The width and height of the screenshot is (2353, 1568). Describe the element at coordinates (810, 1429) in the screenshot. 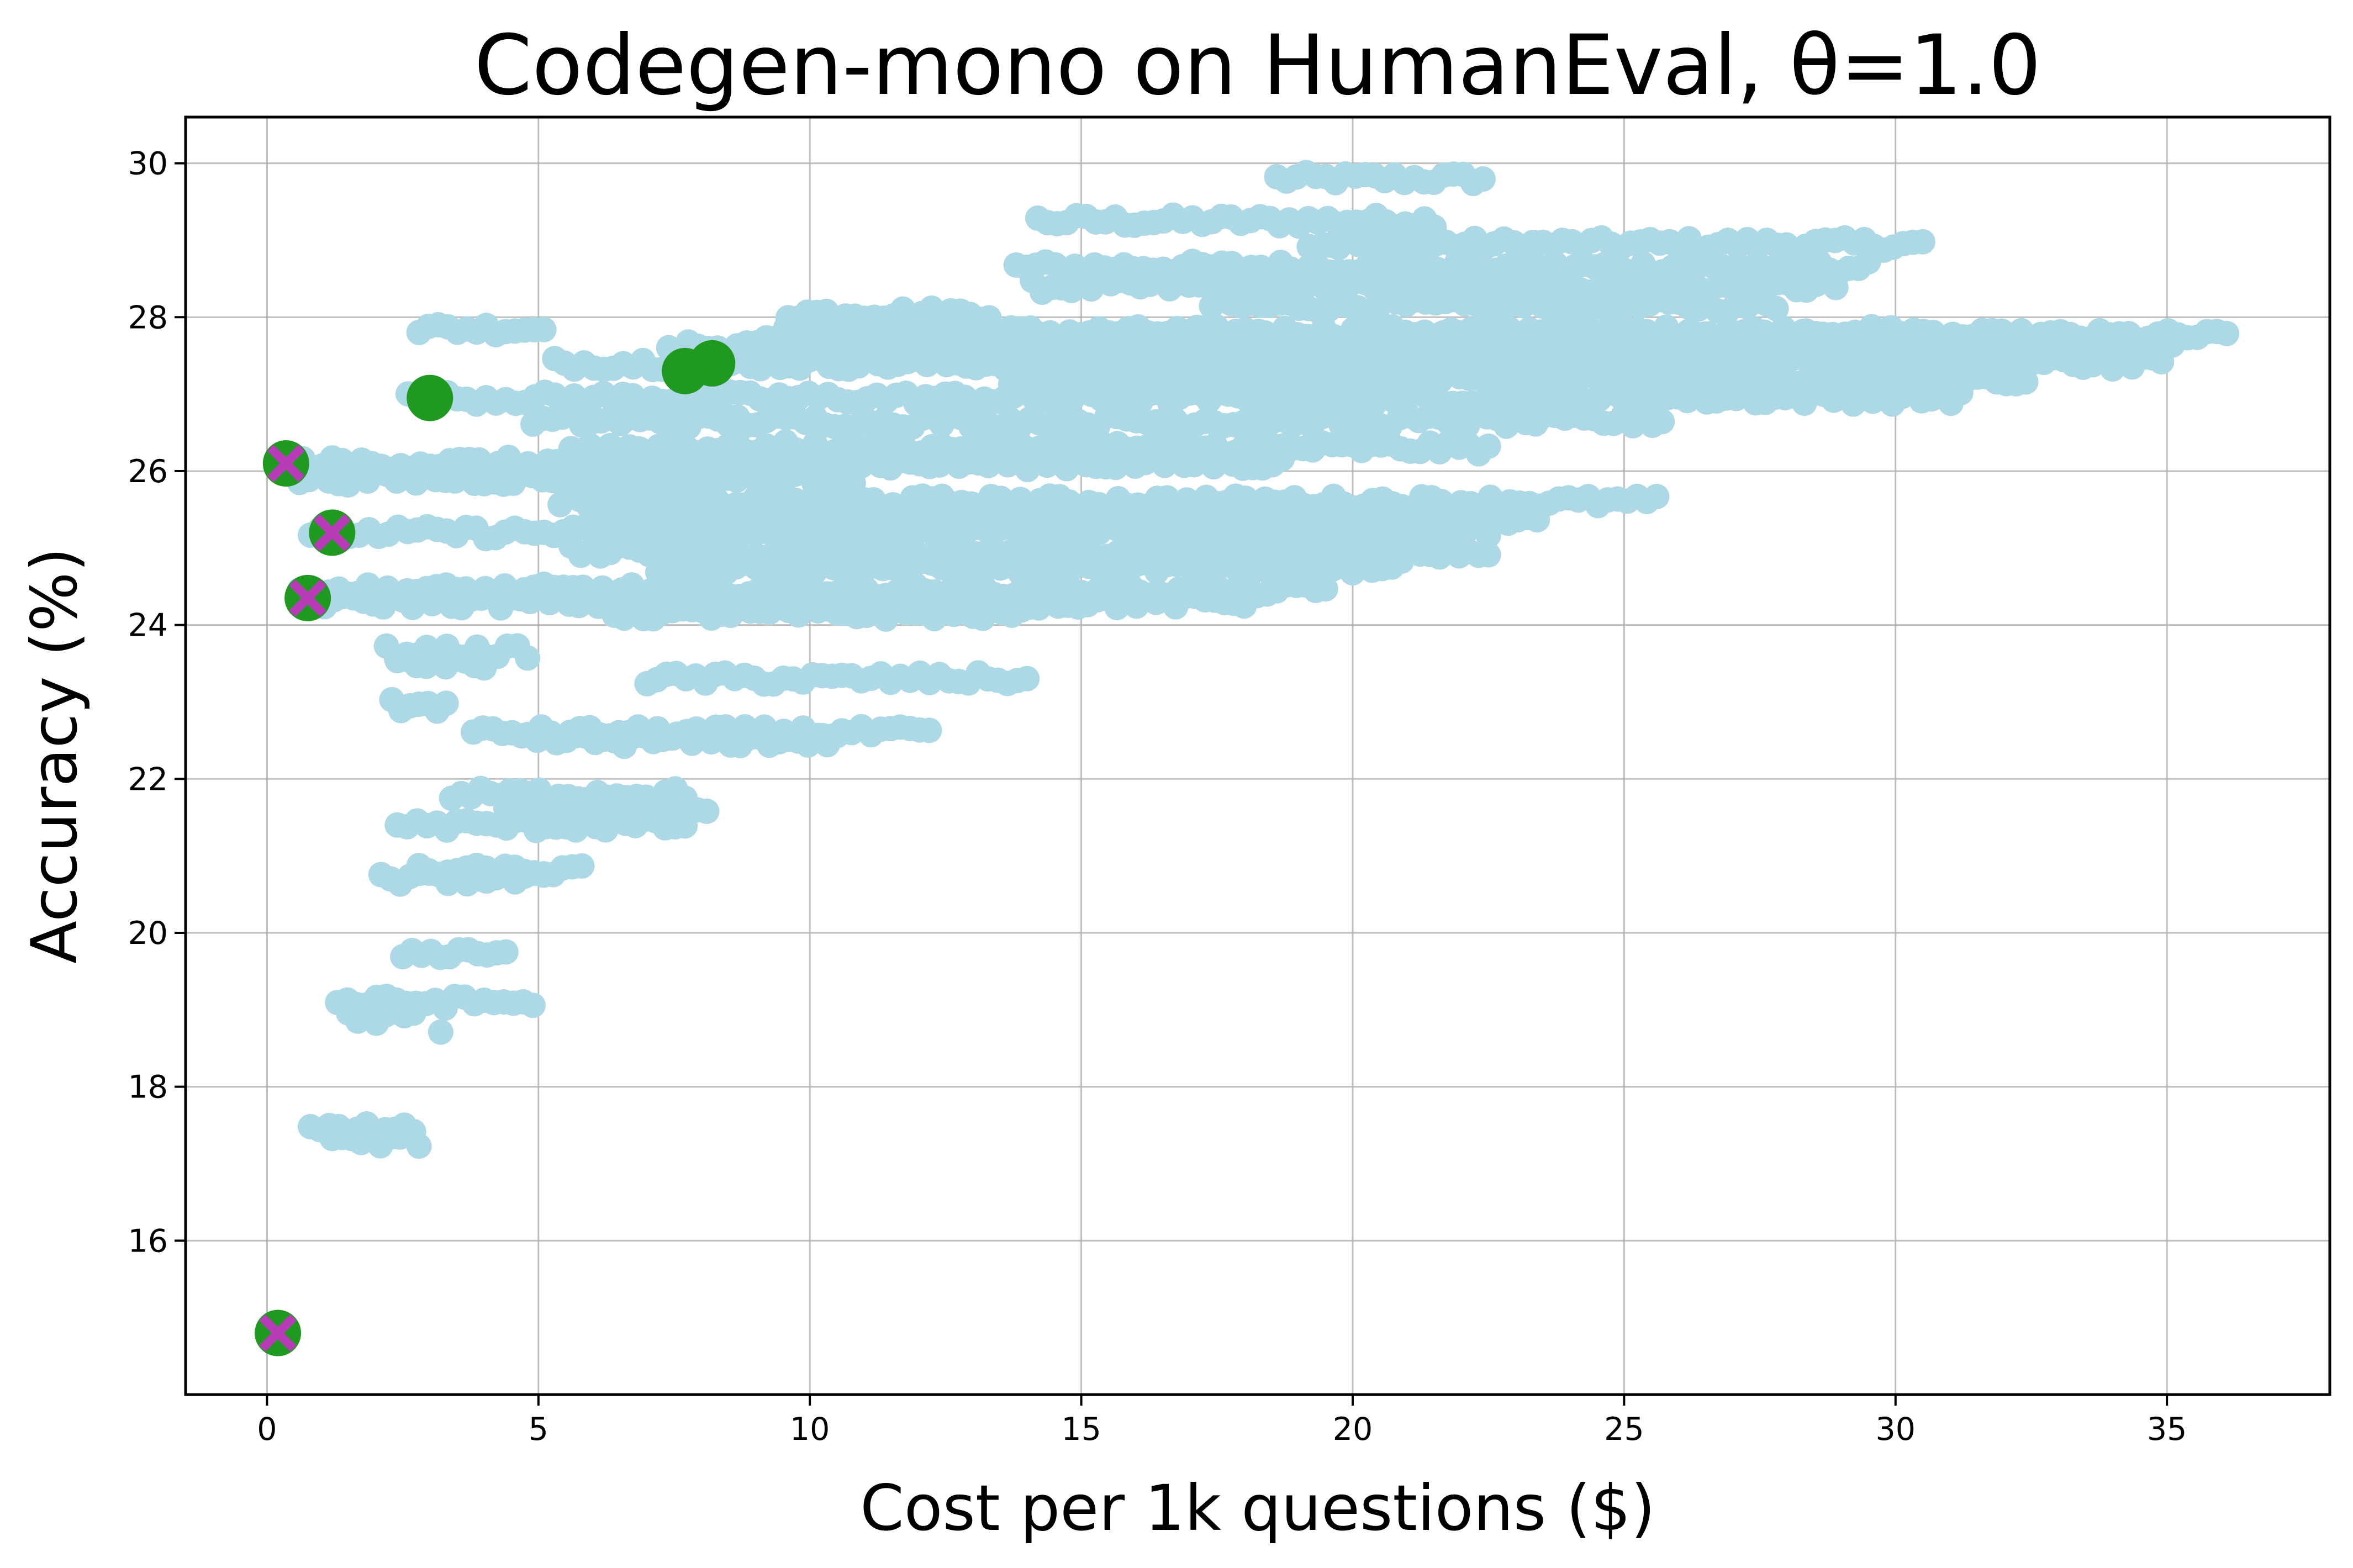

I see `x-tick-label: 10` at that location.